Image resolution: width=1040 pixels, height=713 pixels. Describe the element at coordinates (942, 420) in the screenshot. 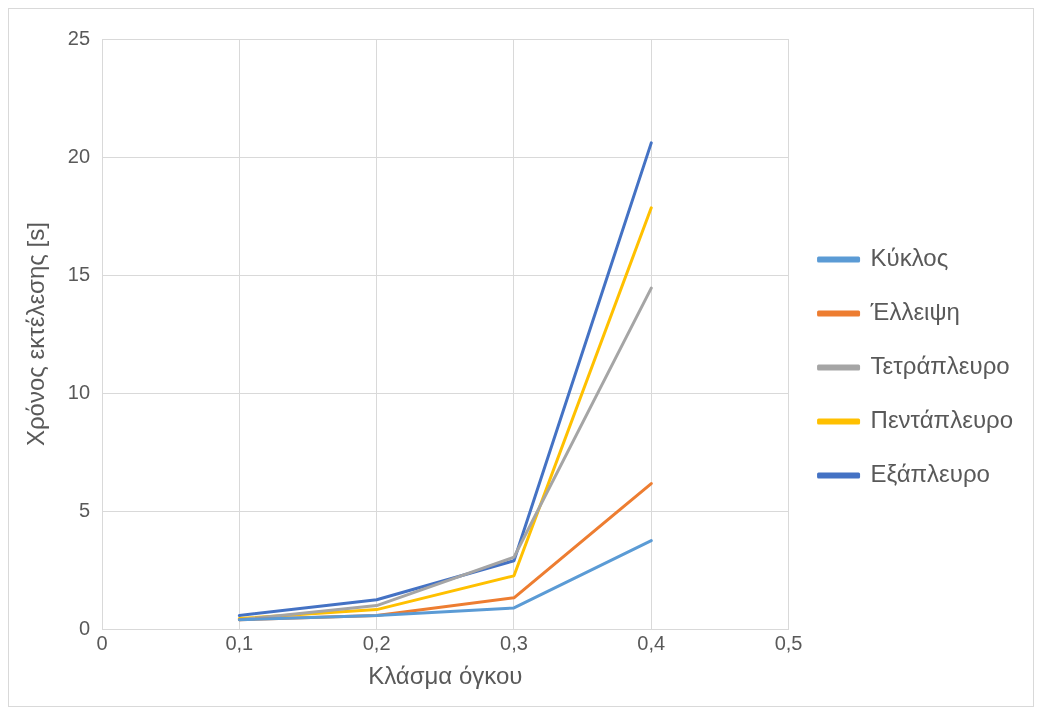

I see `legend-label: Πεντάπλευρο` at that location.